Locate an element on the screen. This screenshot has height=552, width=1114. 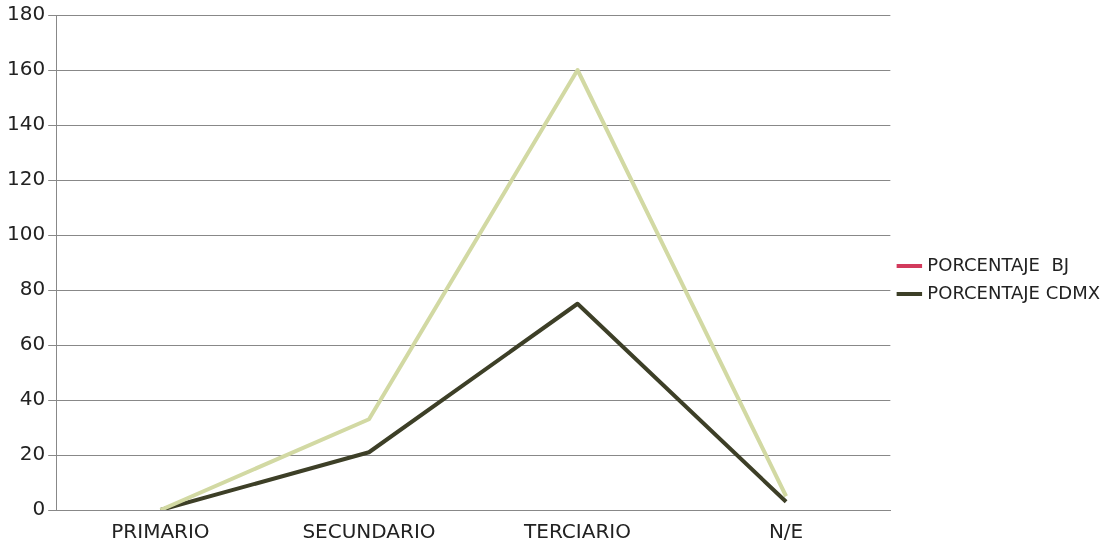
y-tick-label: 60 is located at coordinates (32, 343).